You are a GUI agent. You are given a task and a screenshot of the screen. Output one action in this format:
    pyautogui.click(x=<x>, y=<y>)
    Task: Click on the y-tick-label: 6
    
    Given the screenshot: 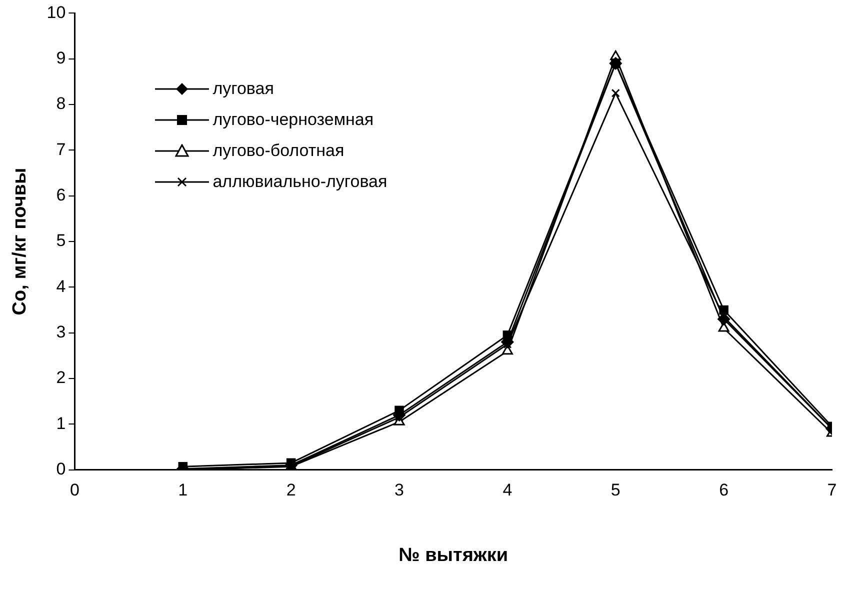 What is the action you would take?
    pyautogui.click(x=61, y=195)
    